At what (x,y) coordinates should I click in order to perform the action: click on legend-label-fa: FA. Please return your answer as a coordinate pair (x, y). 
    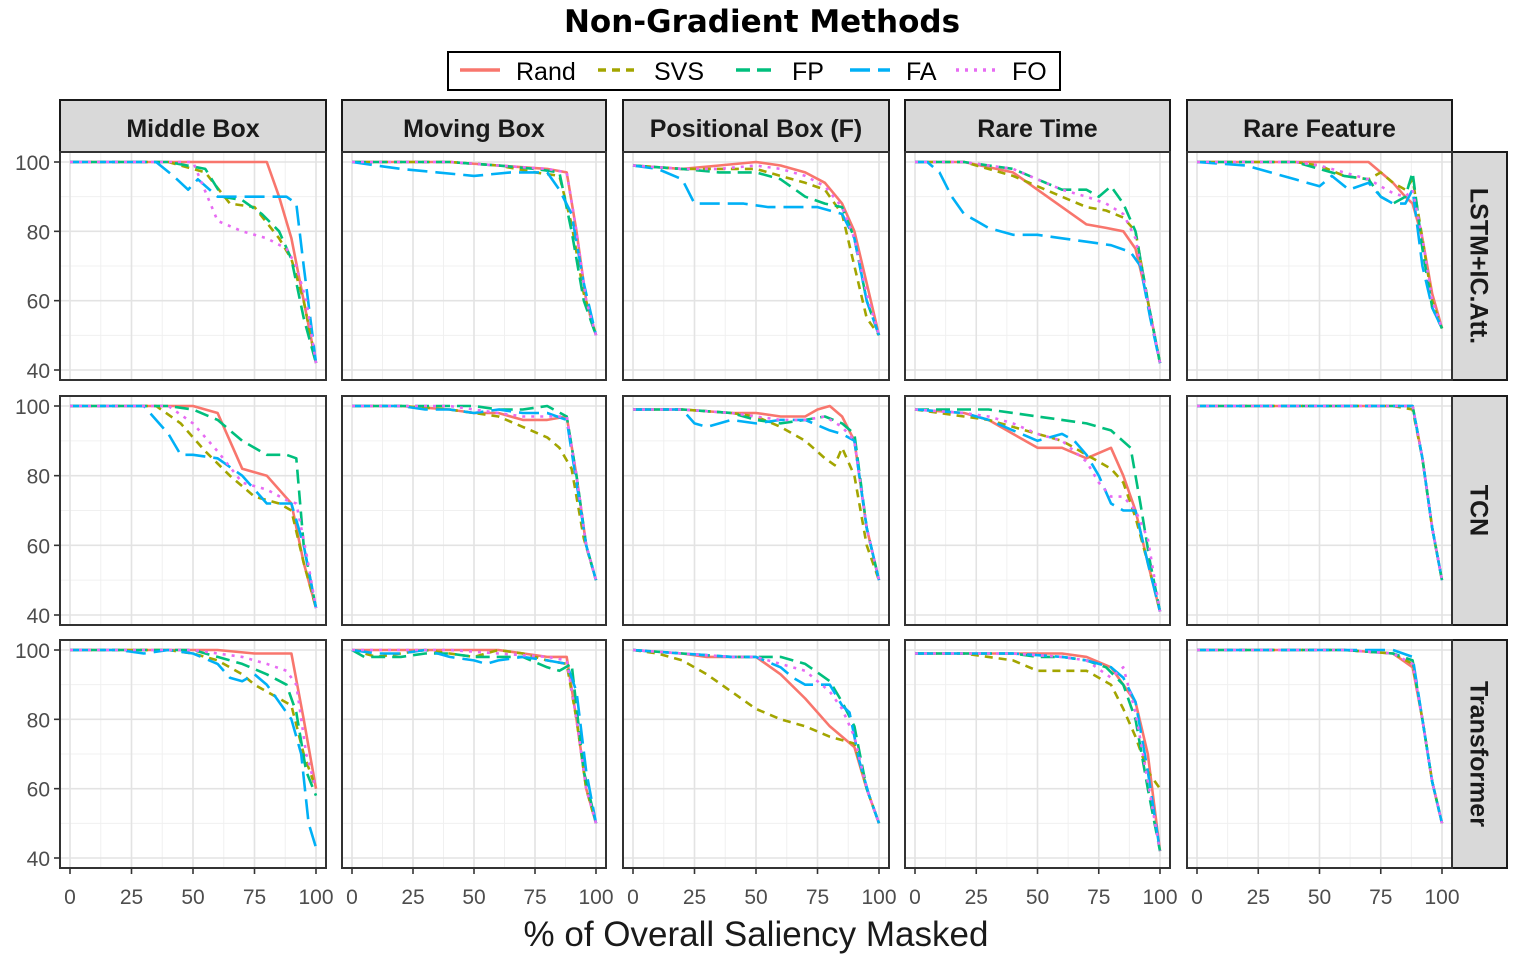
    Looking at the image, I should click on (921, 72).